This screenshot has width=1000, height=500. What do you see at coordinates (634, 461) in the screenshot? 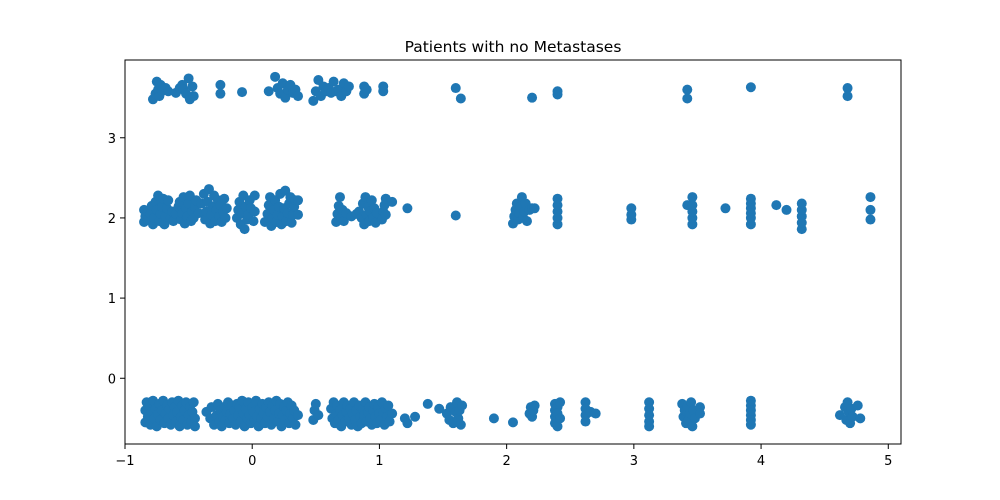
I see `x-tick-label: 3` at bounding box center [634, 461].